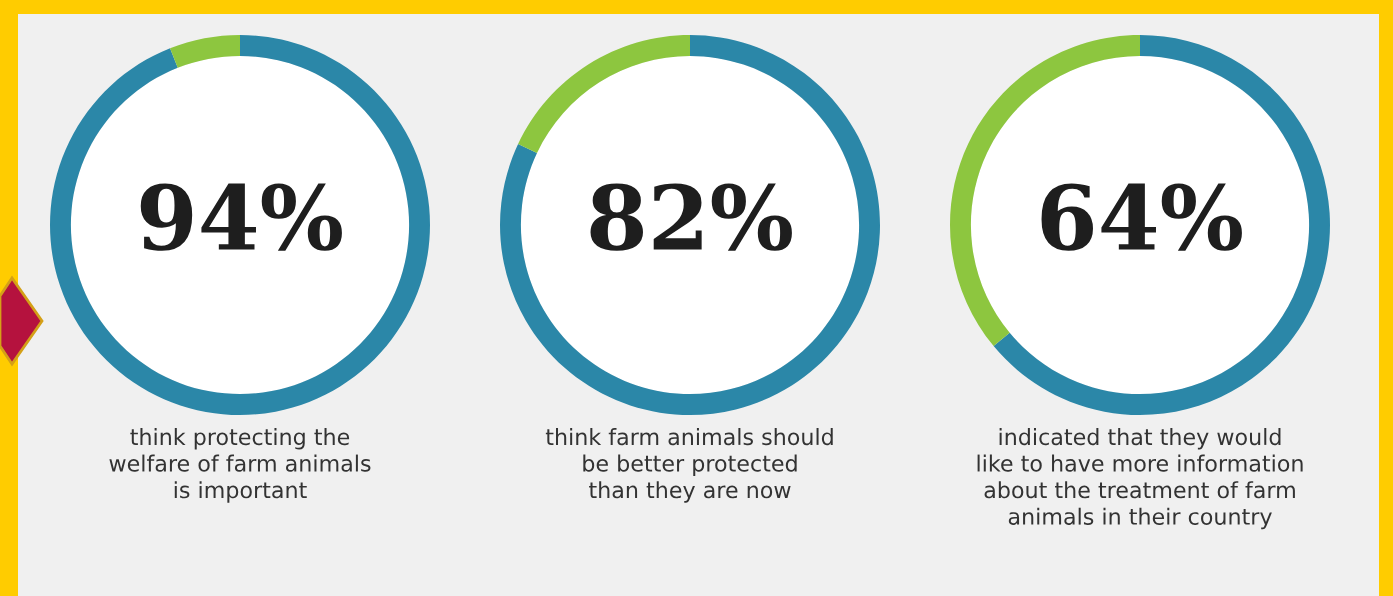  What do you see at coordinates (241, 217) in the screenshot?
I see `data-label: 94%` at bounding box center [241, 217].